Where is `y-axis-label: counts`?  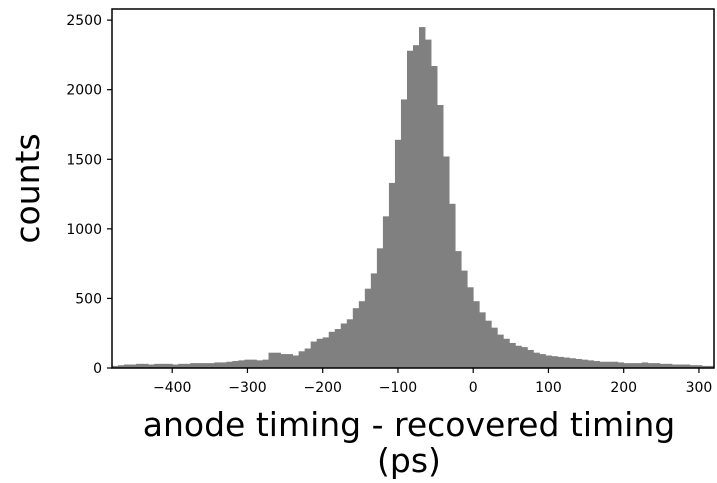
y-axis-label: counts is located at coordinates (27, 188).